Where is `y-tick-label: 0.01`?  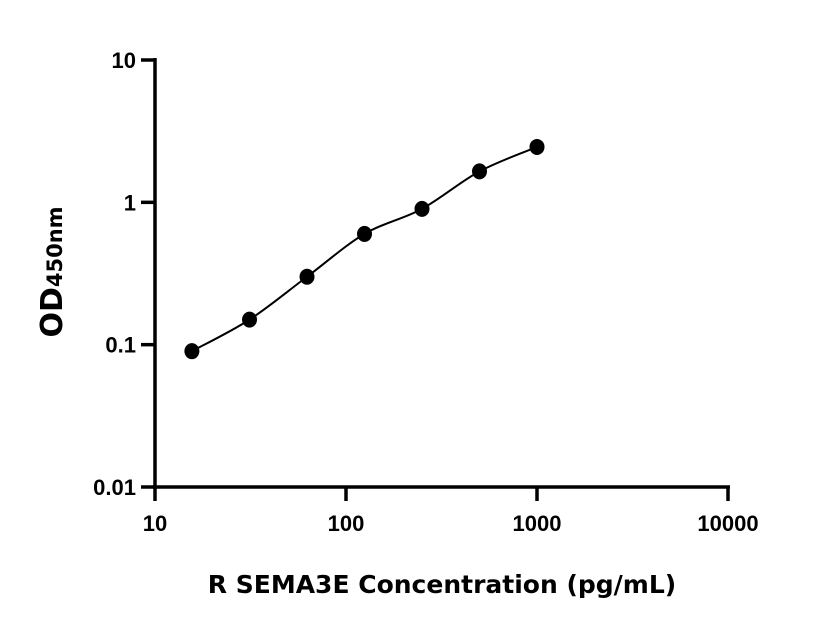
y-tick-label: 0.01 is located at coordinates (114, 487).